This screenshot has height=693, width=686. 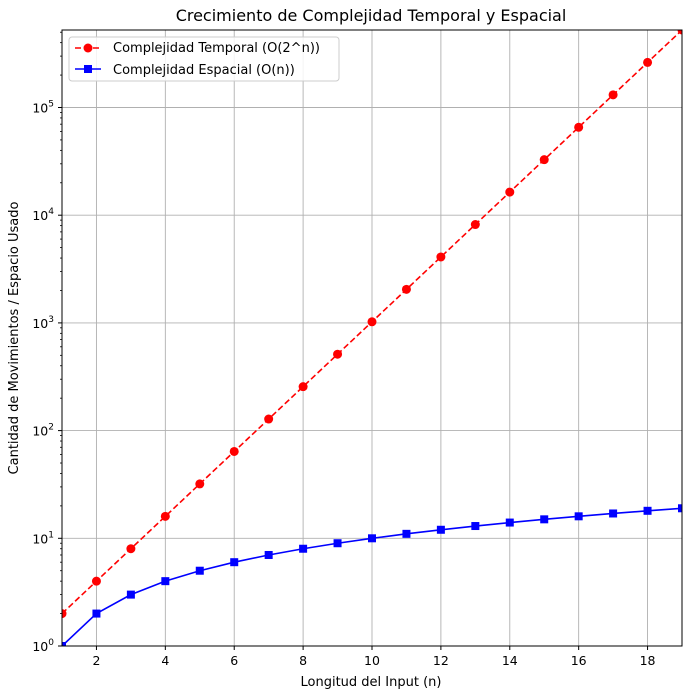 What do you see at coordinates (371, 682) in the screenshot?
I see `x-axis-label: Longitud del Input (n)` at bounding box center [371, 682].